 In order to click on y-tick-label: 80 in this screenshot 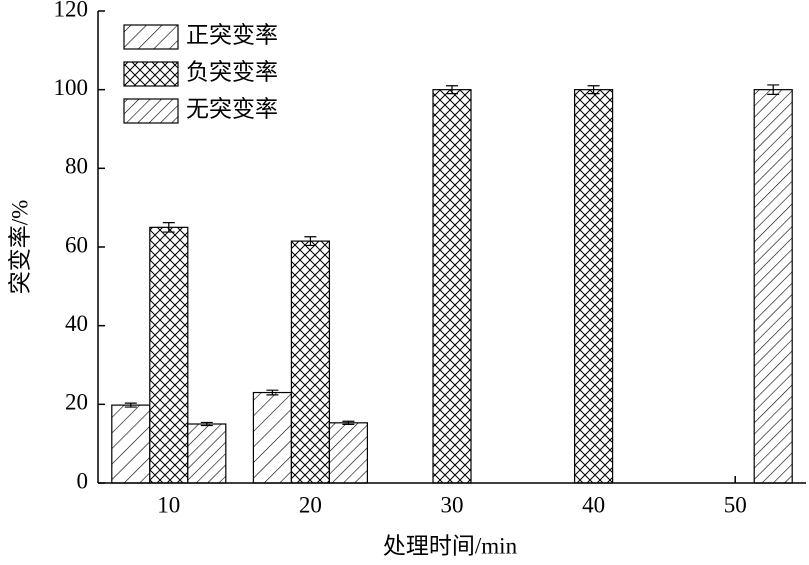, I will do `click(76, 166)`.